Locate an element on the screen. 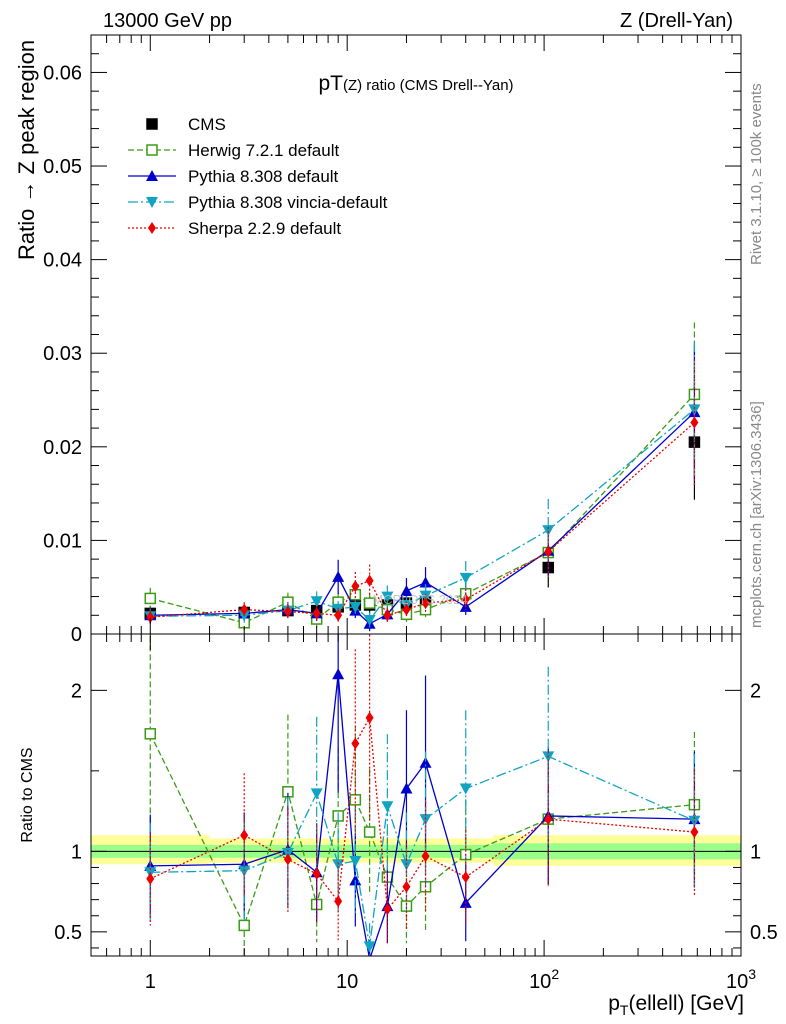 This screenshot has width=786, height=1024. lower-y-tick-label-right: 1 is located at coordinates (755, 852).